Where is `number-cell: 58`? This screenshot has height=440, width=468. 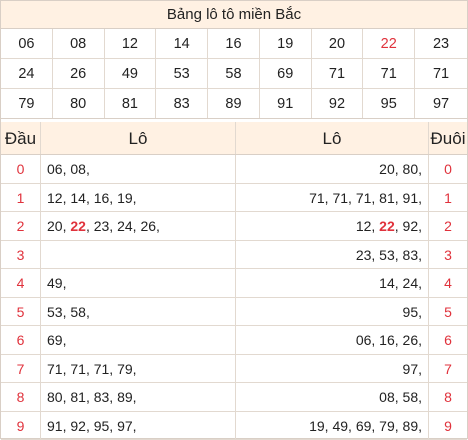 number-cell: 58 is located at coordinates (234, 73).